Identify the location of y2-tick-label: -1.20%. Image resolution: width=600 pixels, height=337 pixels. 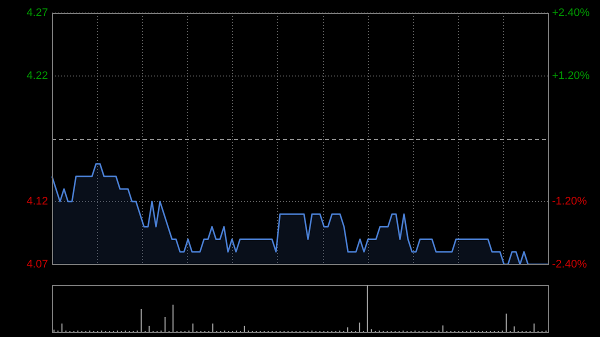
(570, 202).